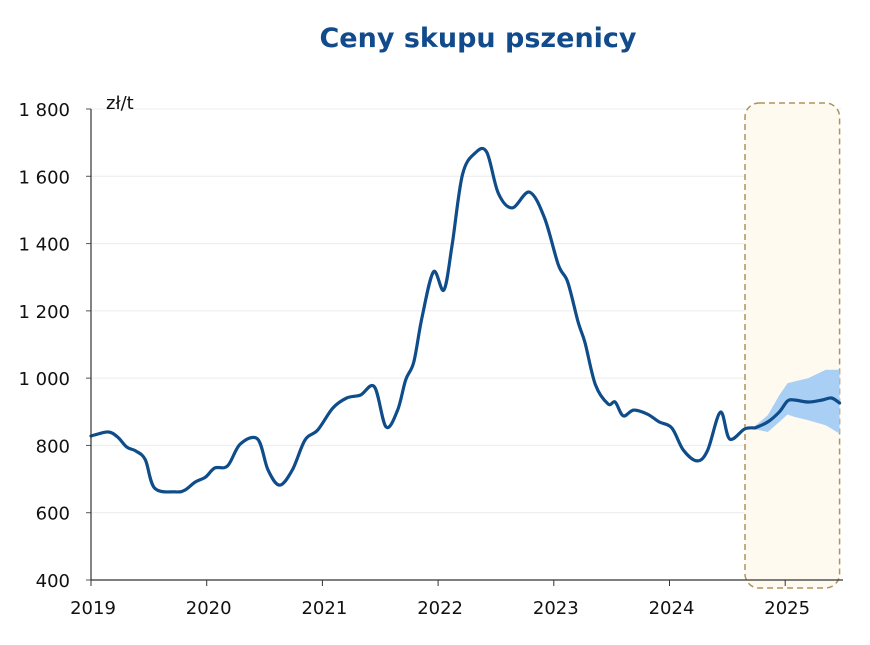 This screenshot has width=870, height=645. Describe the element at coordinates (44, 312) in the screenshot. I see `y-tick-label: 1 200` at that location.